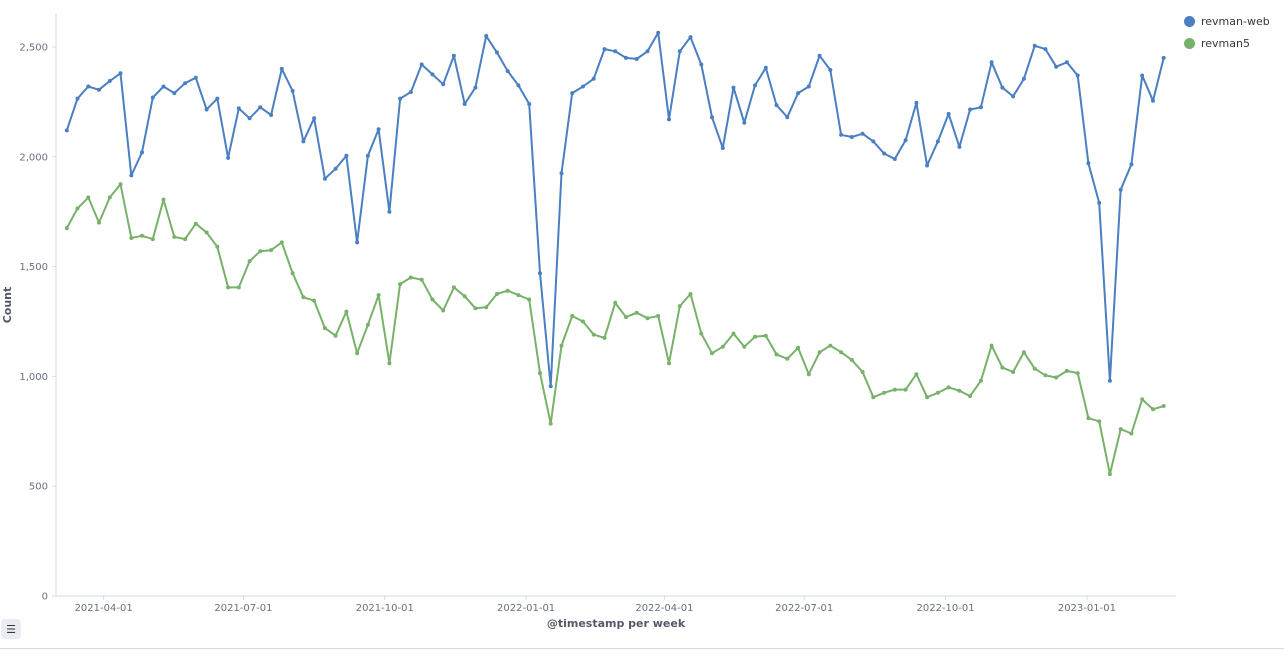  Describe the element at coordinates (11, 629) in the screenshot. I see `legend-toggle-button: ☰` at that location.